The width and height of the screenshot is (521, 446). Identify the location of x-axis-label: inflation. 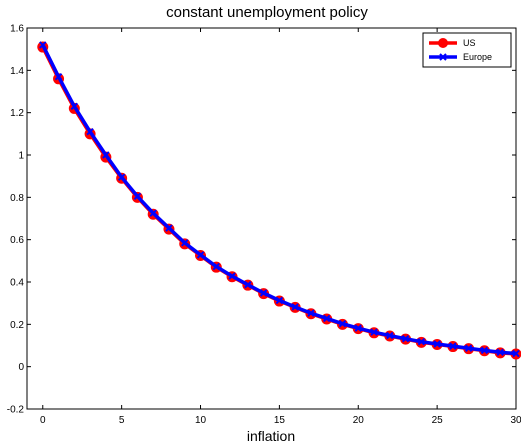
(271, 436).